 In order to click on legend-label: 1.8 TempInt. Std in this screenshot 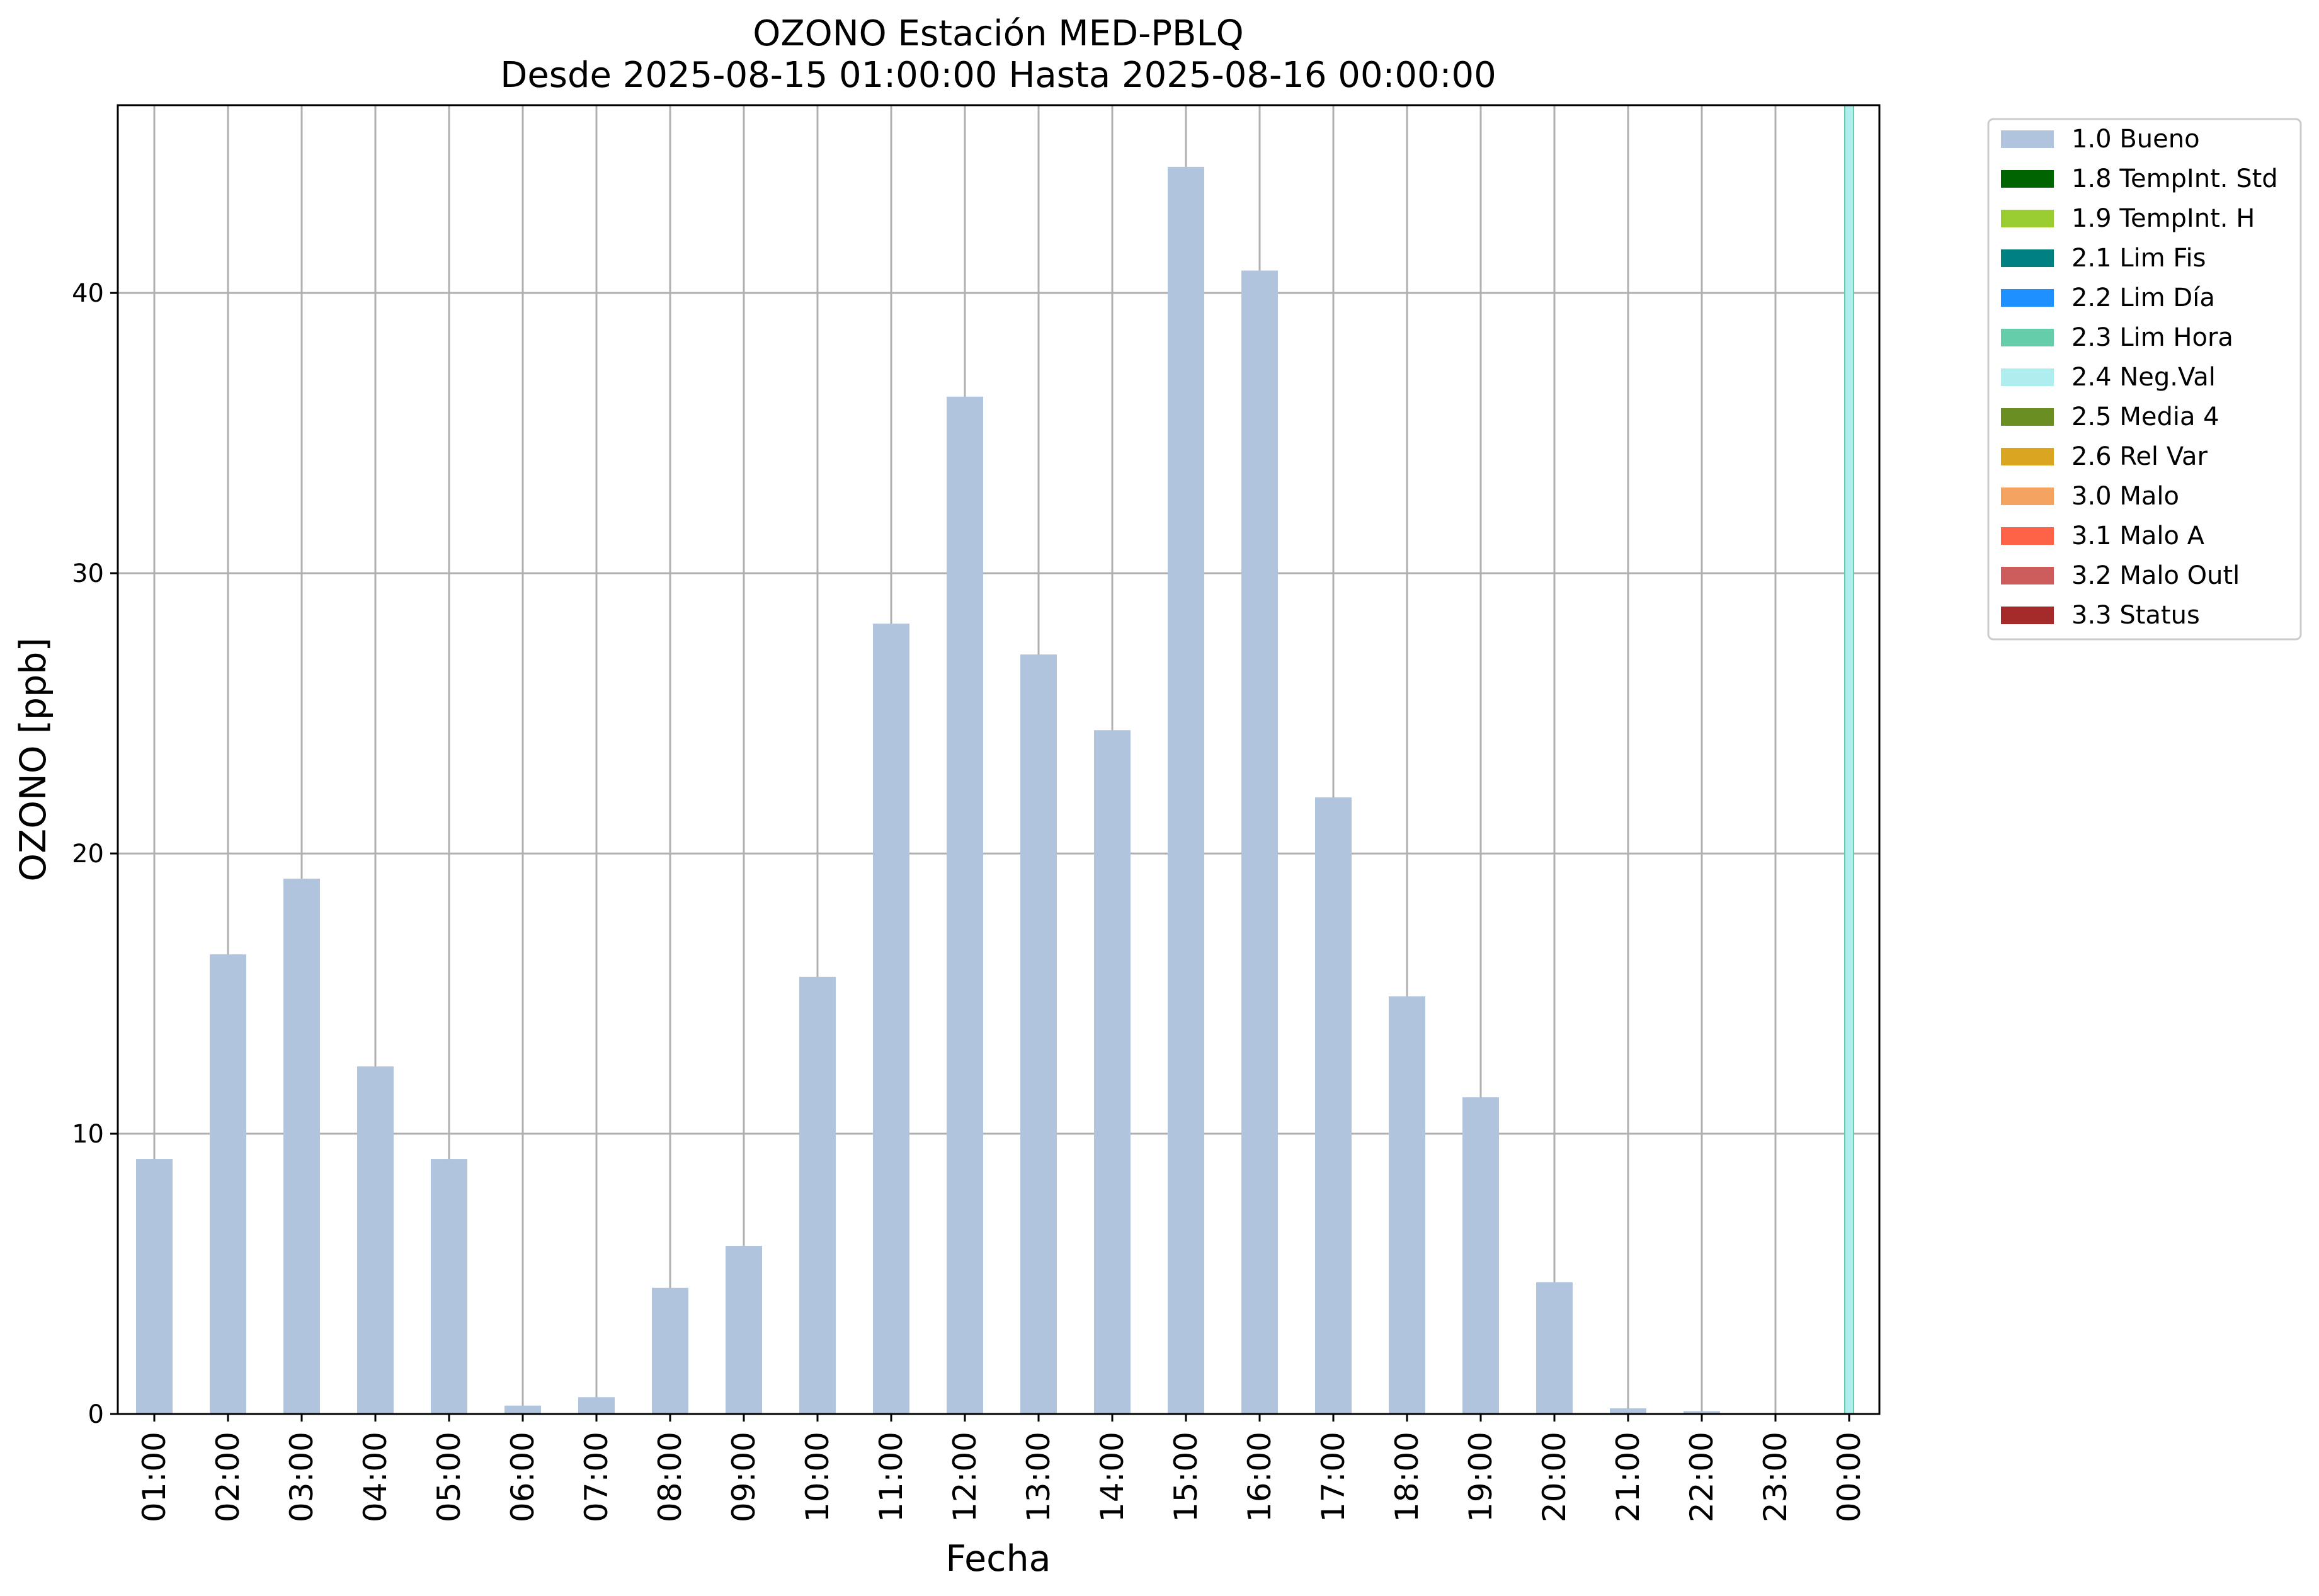, I will do `click(2174, 178)`.